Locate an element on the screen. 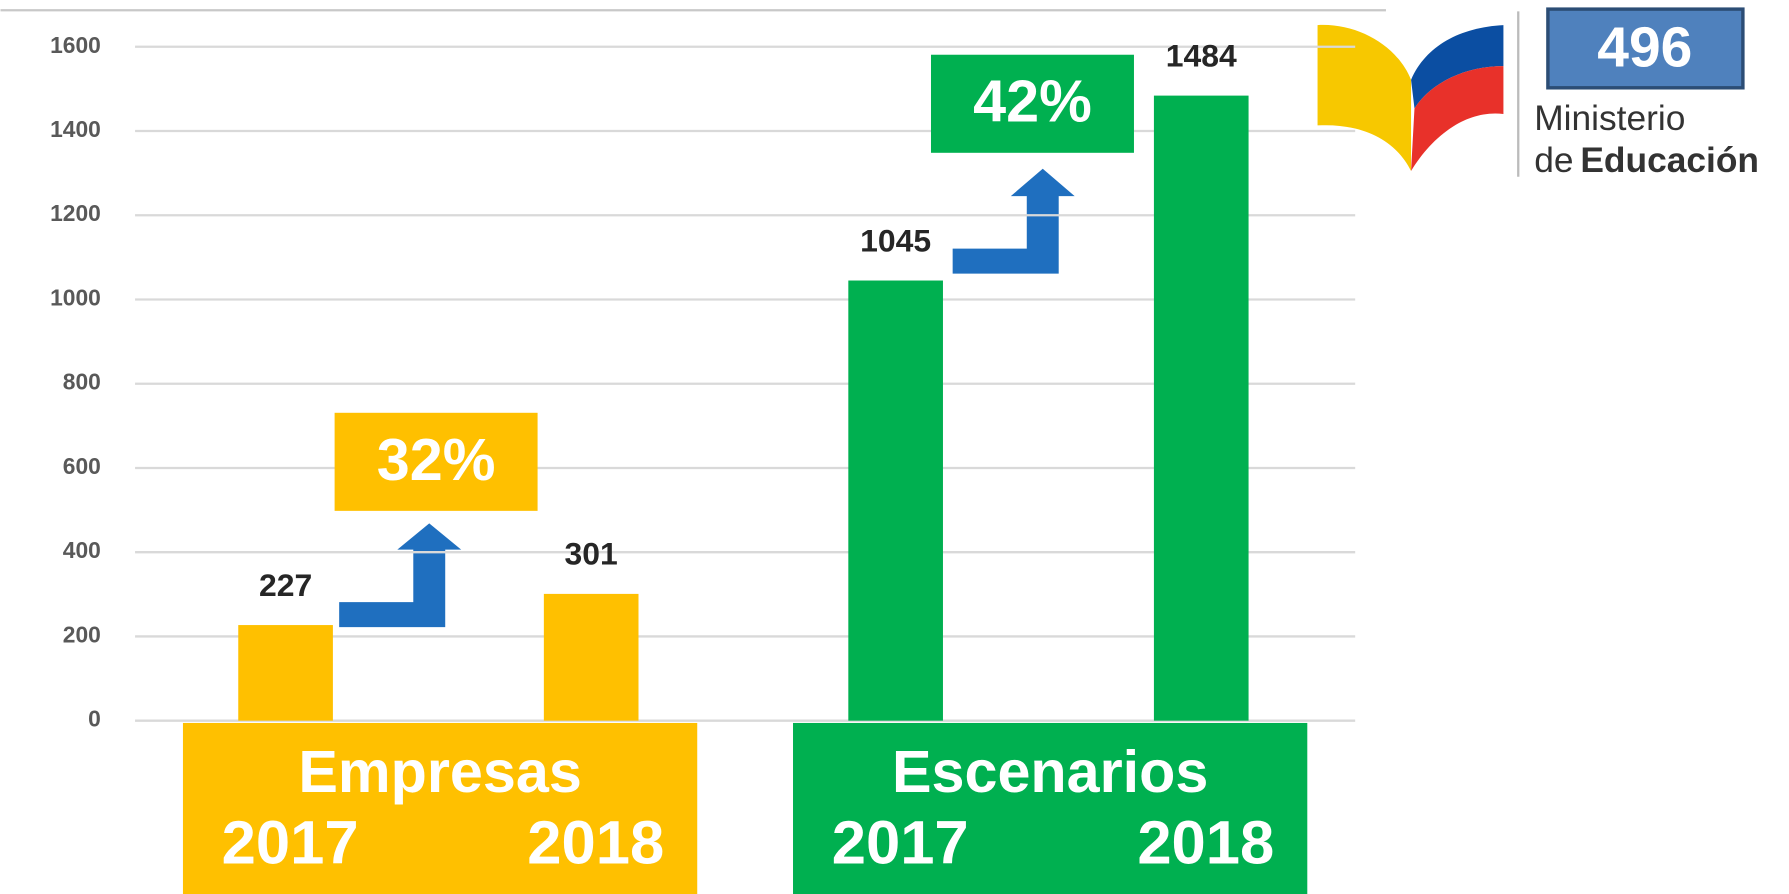  logo-prefix: de is located at coordinates (1553, 160).